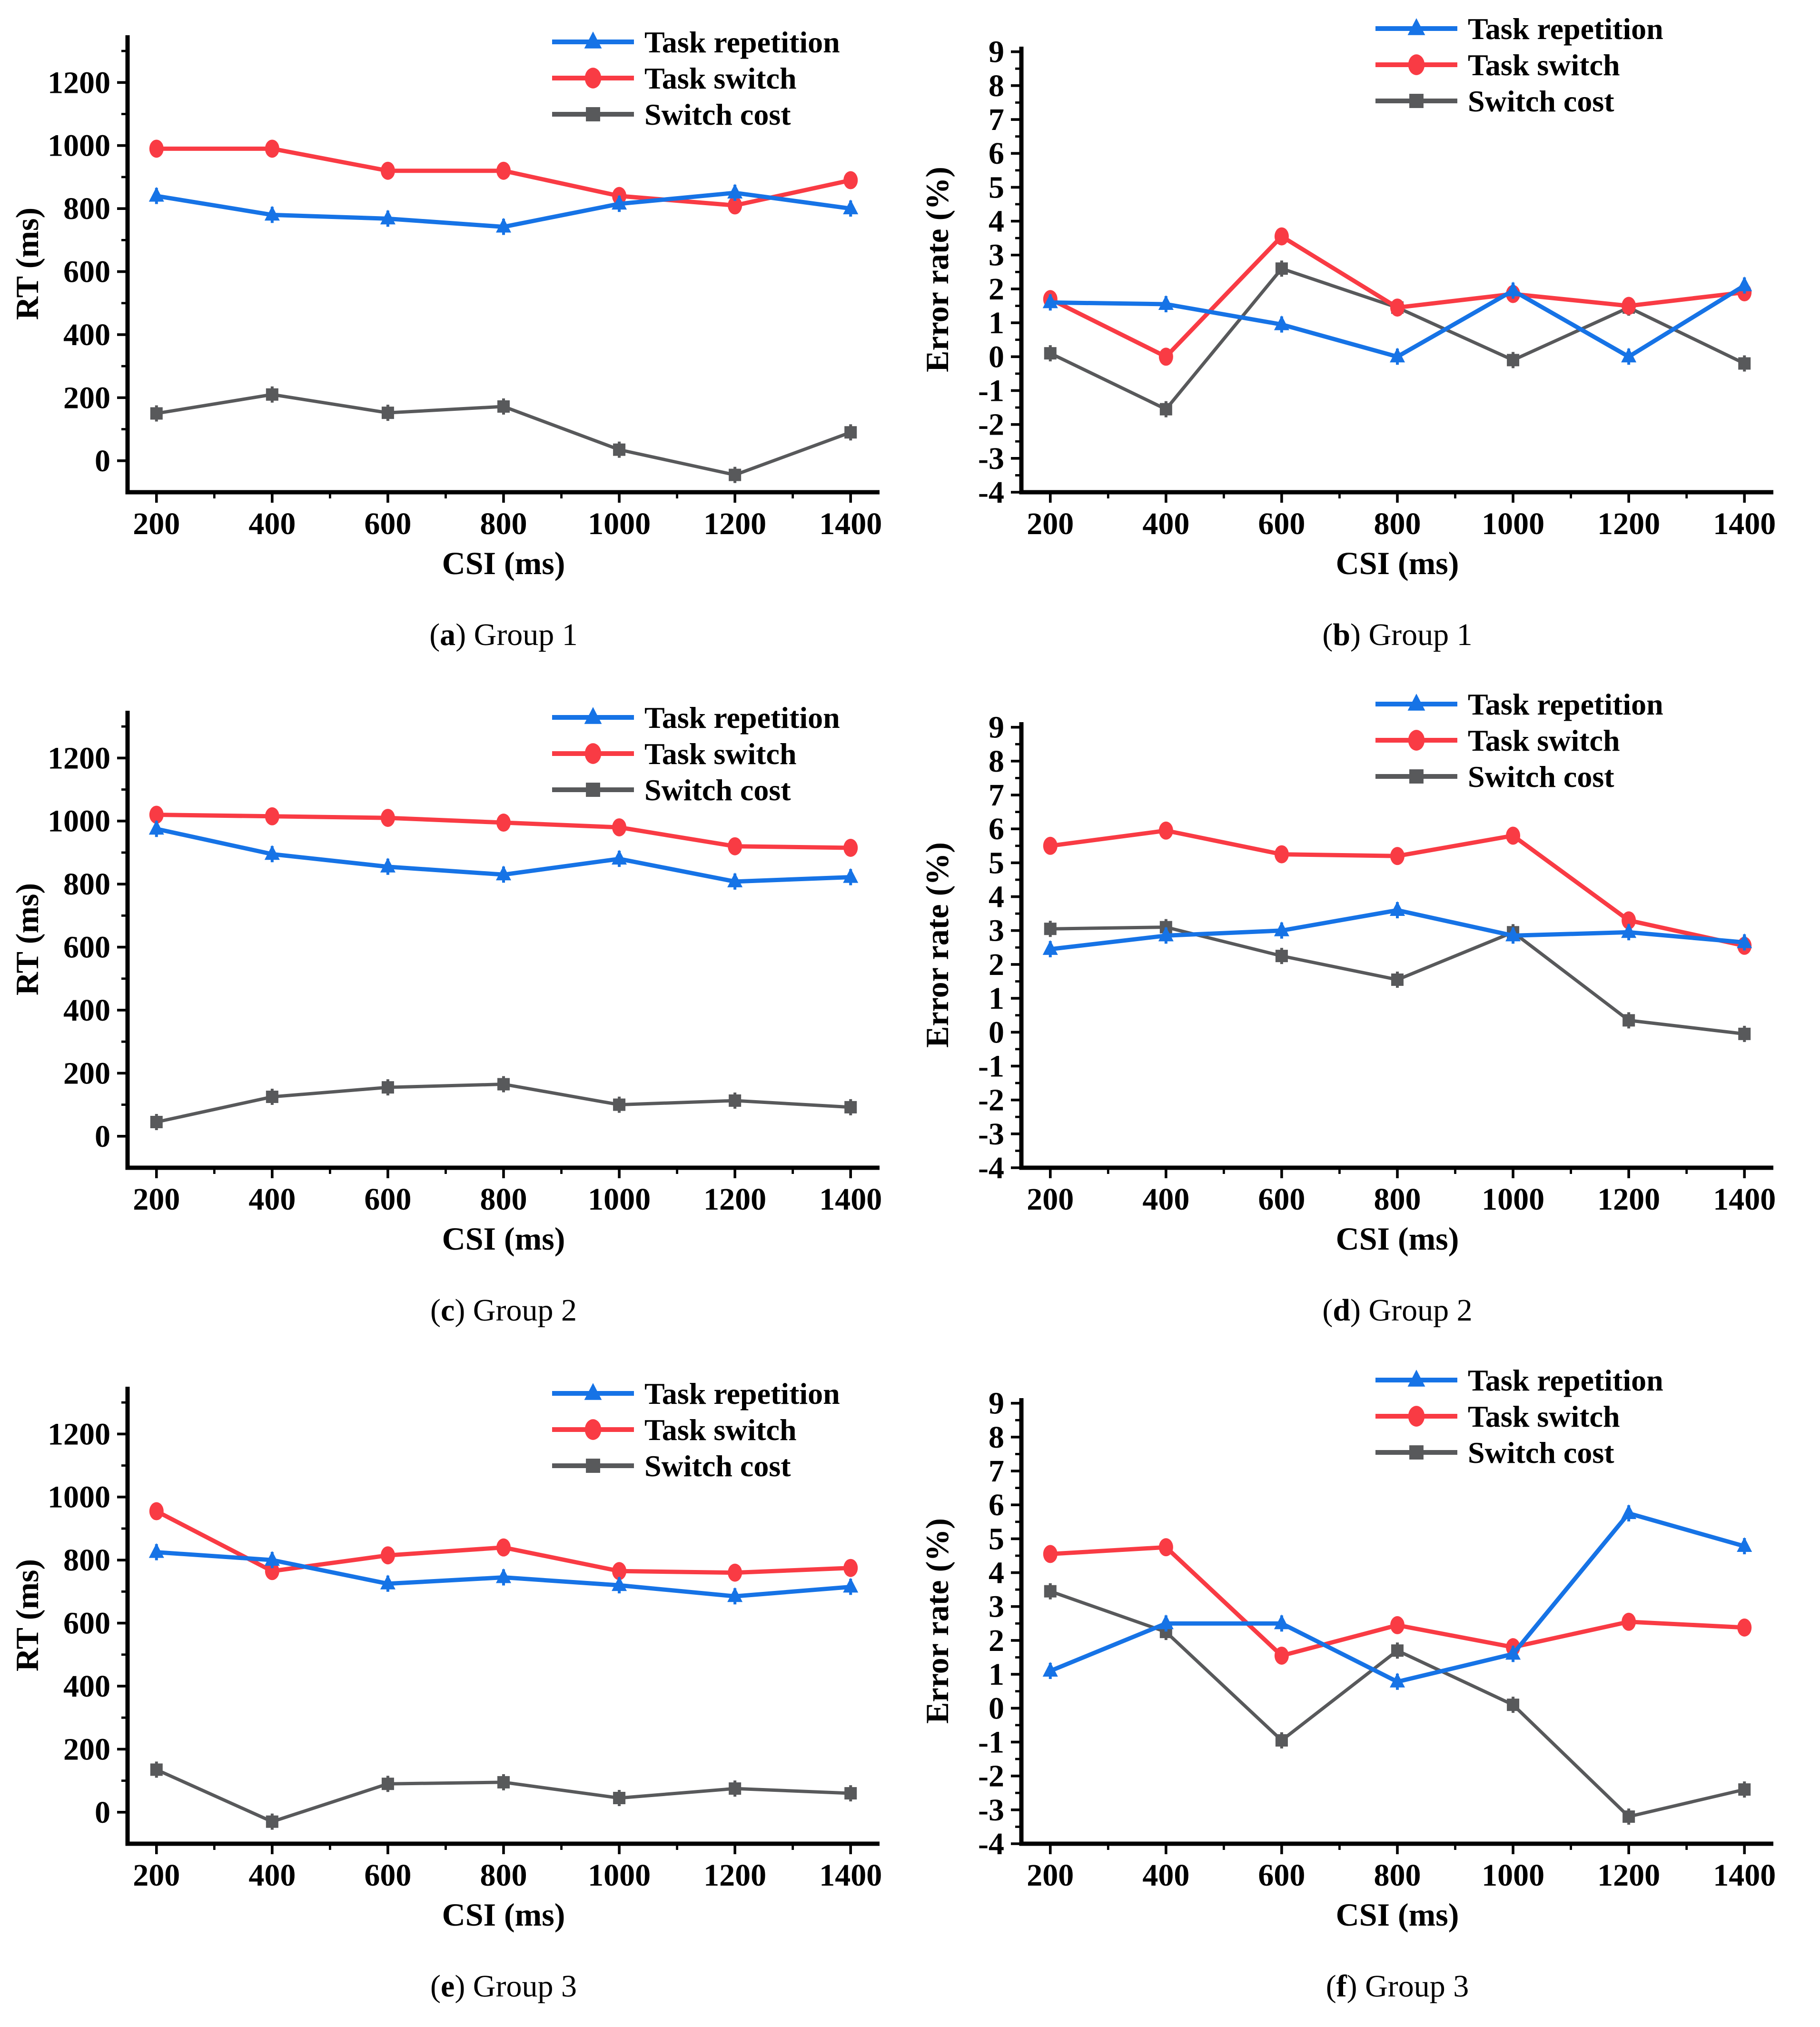 The height and width of the screenshot is (2027, 1820). I want to click on x-tick-label: 200, so click(1050, 1875).